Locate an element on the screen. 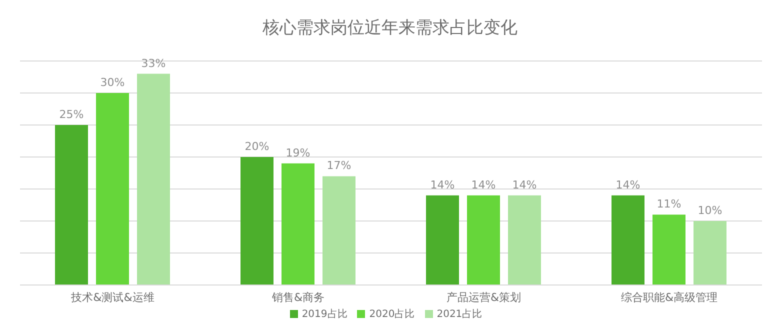  legend-label: 2020占比 is located at coordinates (392, 314).